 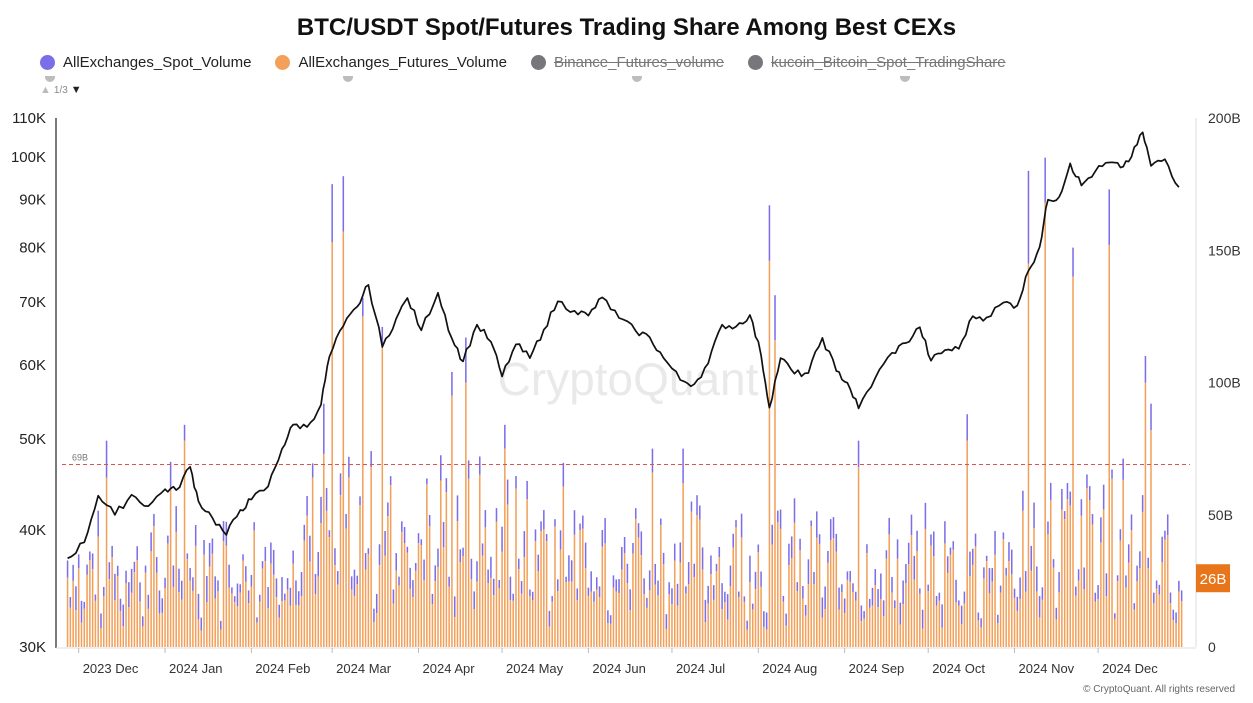 I want to click on x-tick-label: 2024 Jan, so click(x=196, y=668).